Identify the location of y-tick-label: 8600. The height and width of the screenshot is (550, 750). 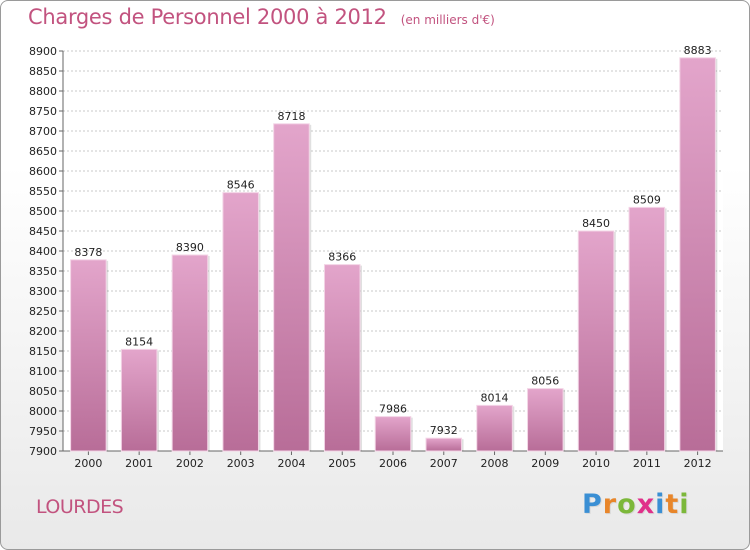
(43, 171).